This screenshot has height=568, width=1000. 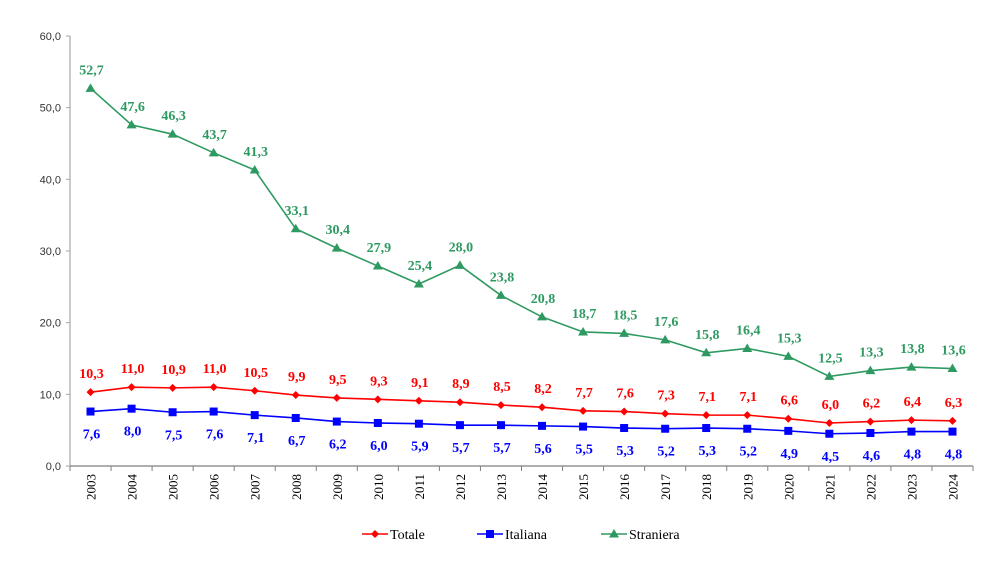 I want to click on data-label: 8,2, so click(x=543, y=389).